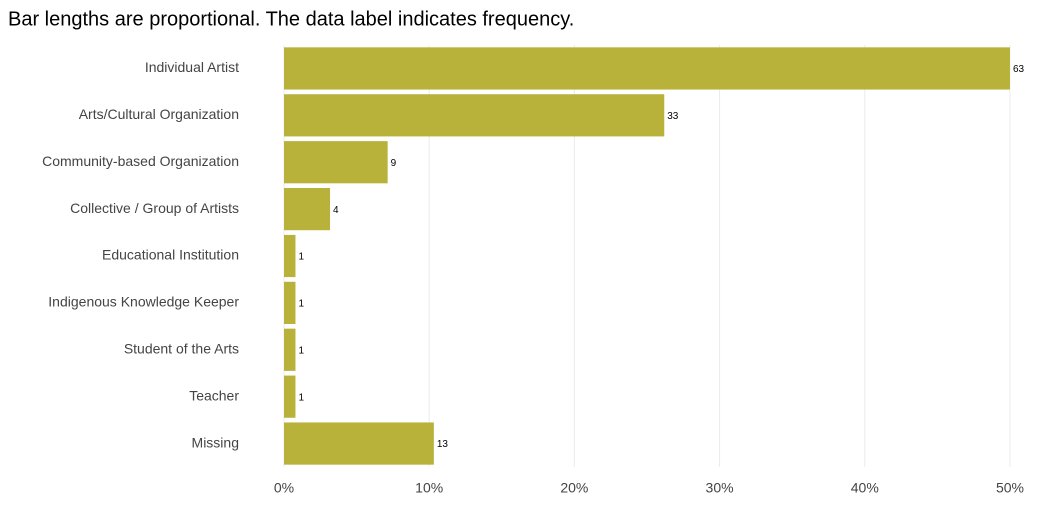 This screenshot has height=528, width=1056. What do you see at coordinates (143, 302) in the screenshot?
I see `y-tick-label: Indigenous Knowledge Keeper` at bounding box center [143, 302].